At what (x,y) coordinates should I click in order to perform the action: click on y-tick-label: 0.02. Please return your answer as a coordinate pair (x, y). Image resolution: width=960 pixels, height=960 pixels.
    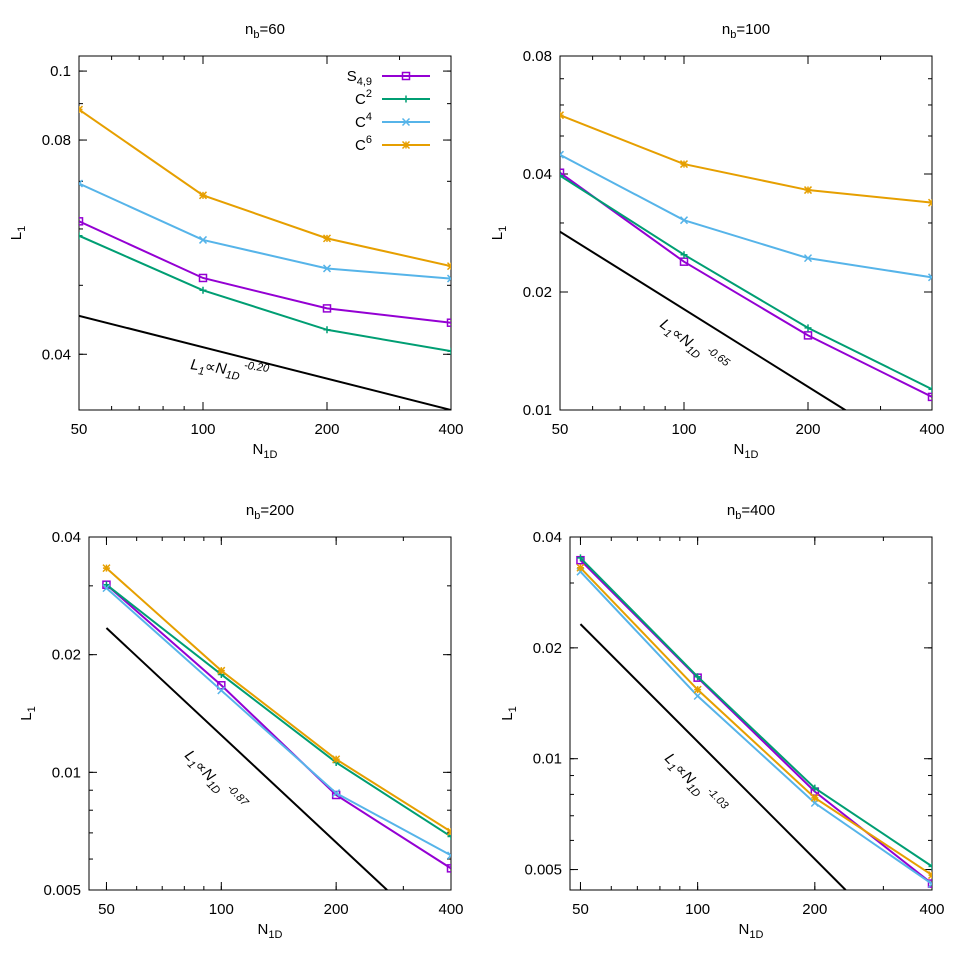
    Looking at the image, I should click on (537, 292).